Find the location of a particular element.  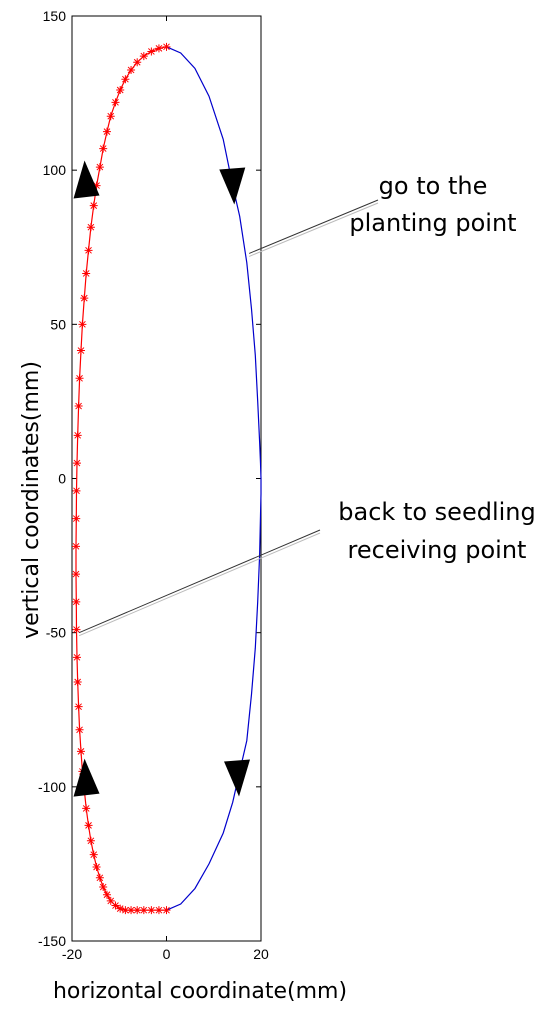

x-tick-label: 20 is located at coordinates (261, 954).